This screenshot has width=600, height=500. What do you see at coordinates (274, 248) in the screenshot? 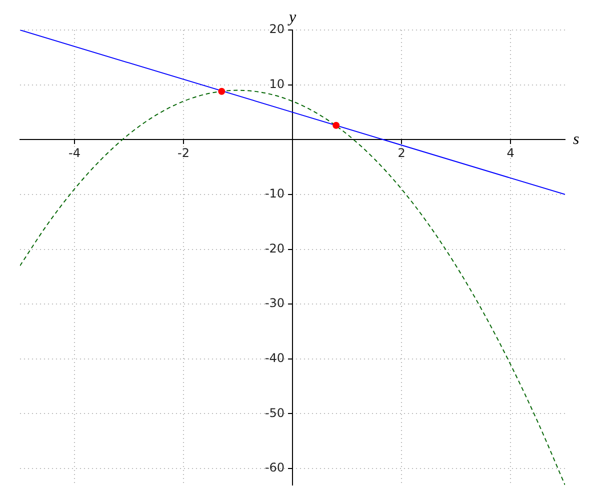
I see `y-tick-label: -20` at bounding box center [274, 248].